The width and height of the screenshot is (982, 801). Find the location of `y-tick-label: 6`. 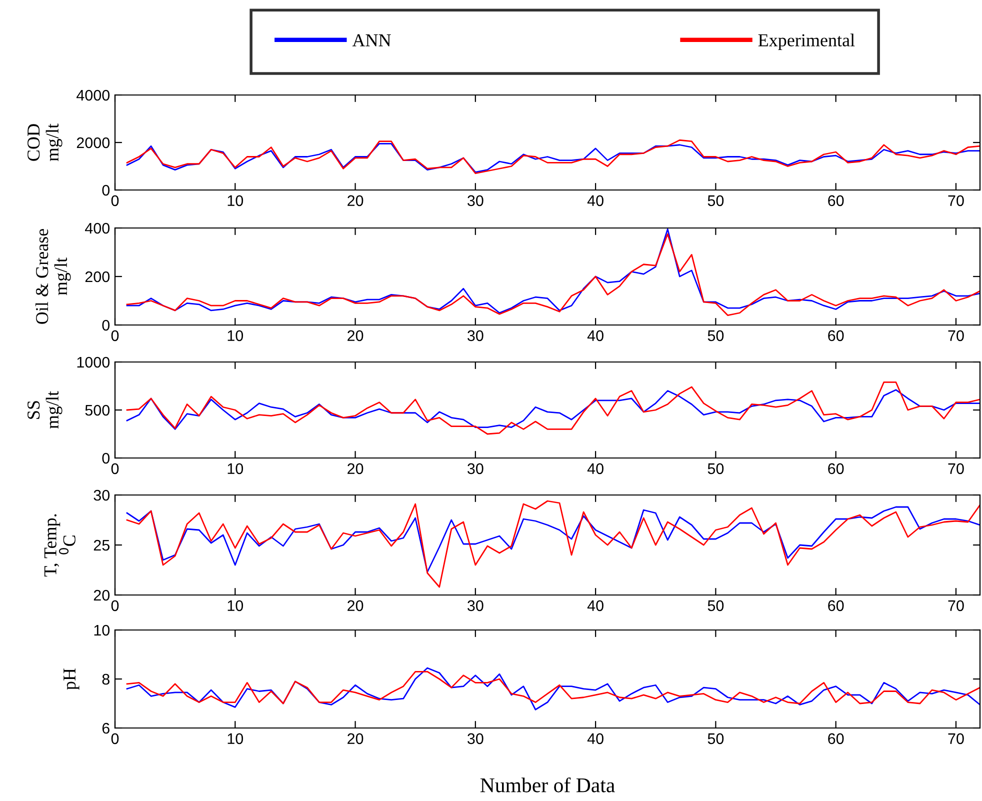

y-tick-label: 6 is located at coordinates (106, 728).